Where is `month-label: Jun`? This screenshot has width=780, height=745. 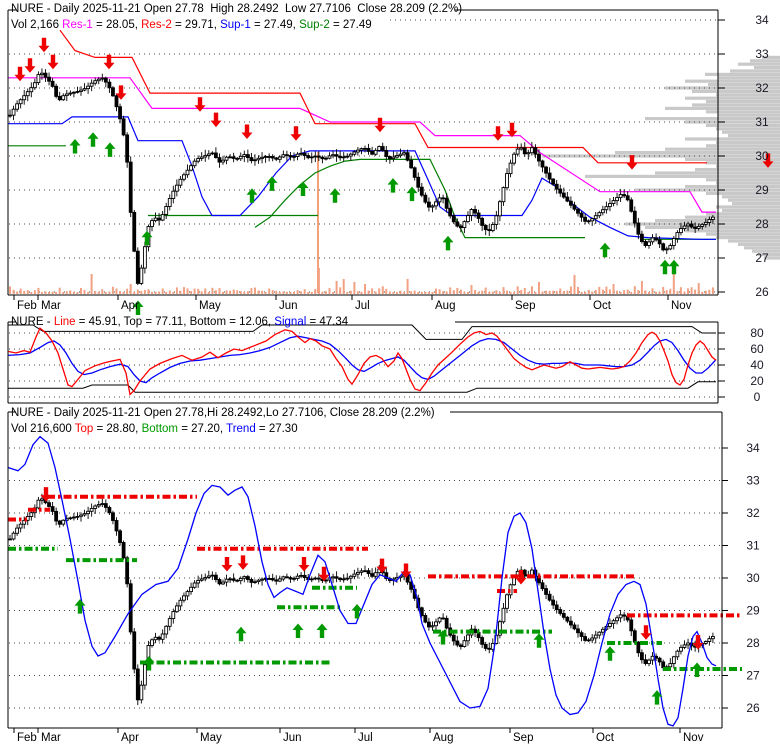
month-label: Jun is located at coordinates (288, 306).